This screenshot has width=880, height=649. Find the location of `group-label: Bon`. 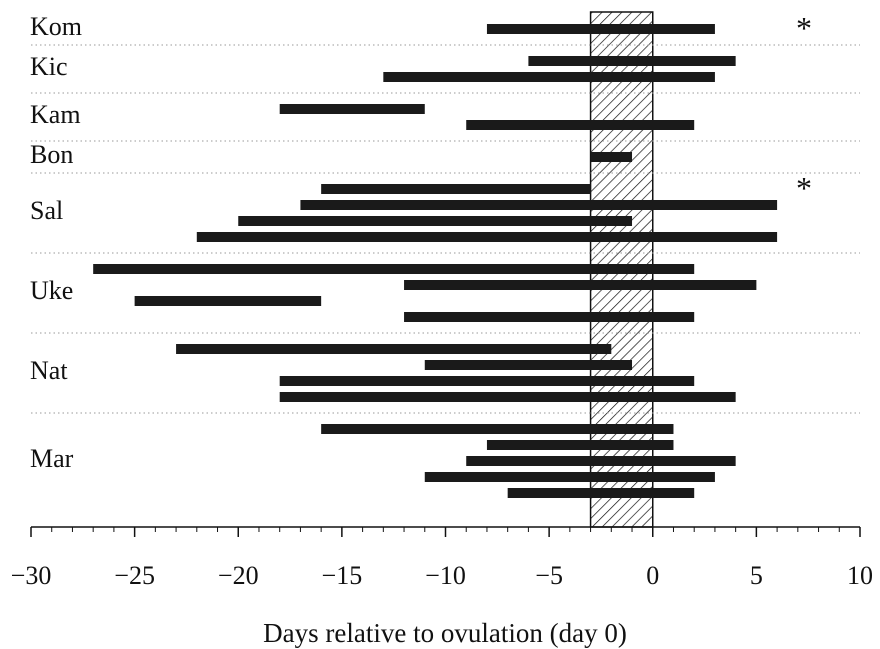

group-label: Bon is located at coordinates (51, 154).